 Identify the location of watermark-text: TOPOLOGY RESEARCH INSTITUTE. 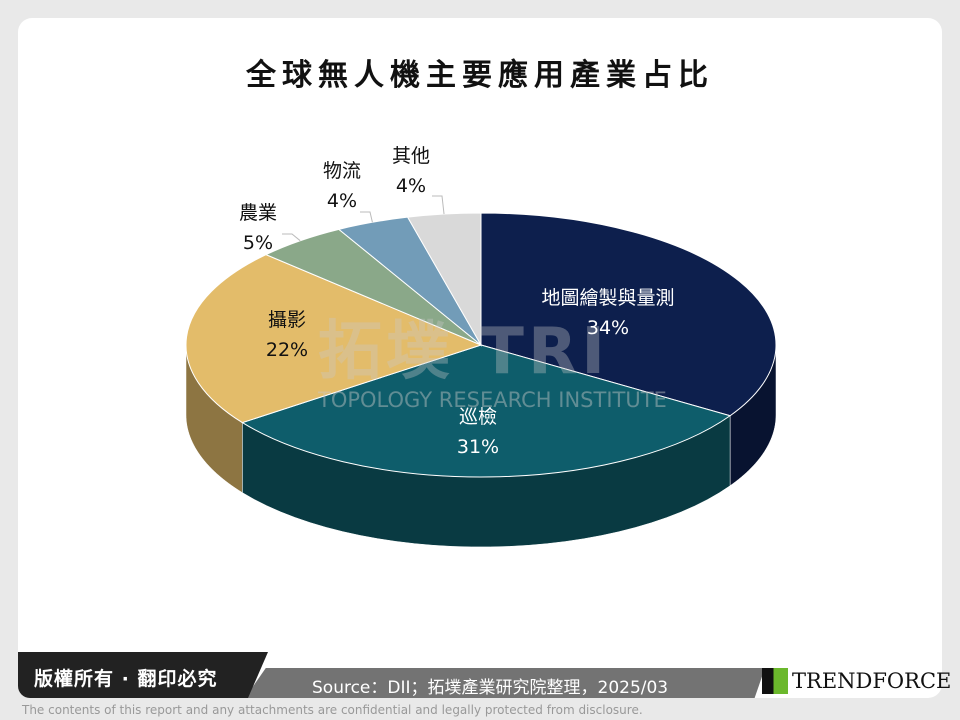
(492, 400).